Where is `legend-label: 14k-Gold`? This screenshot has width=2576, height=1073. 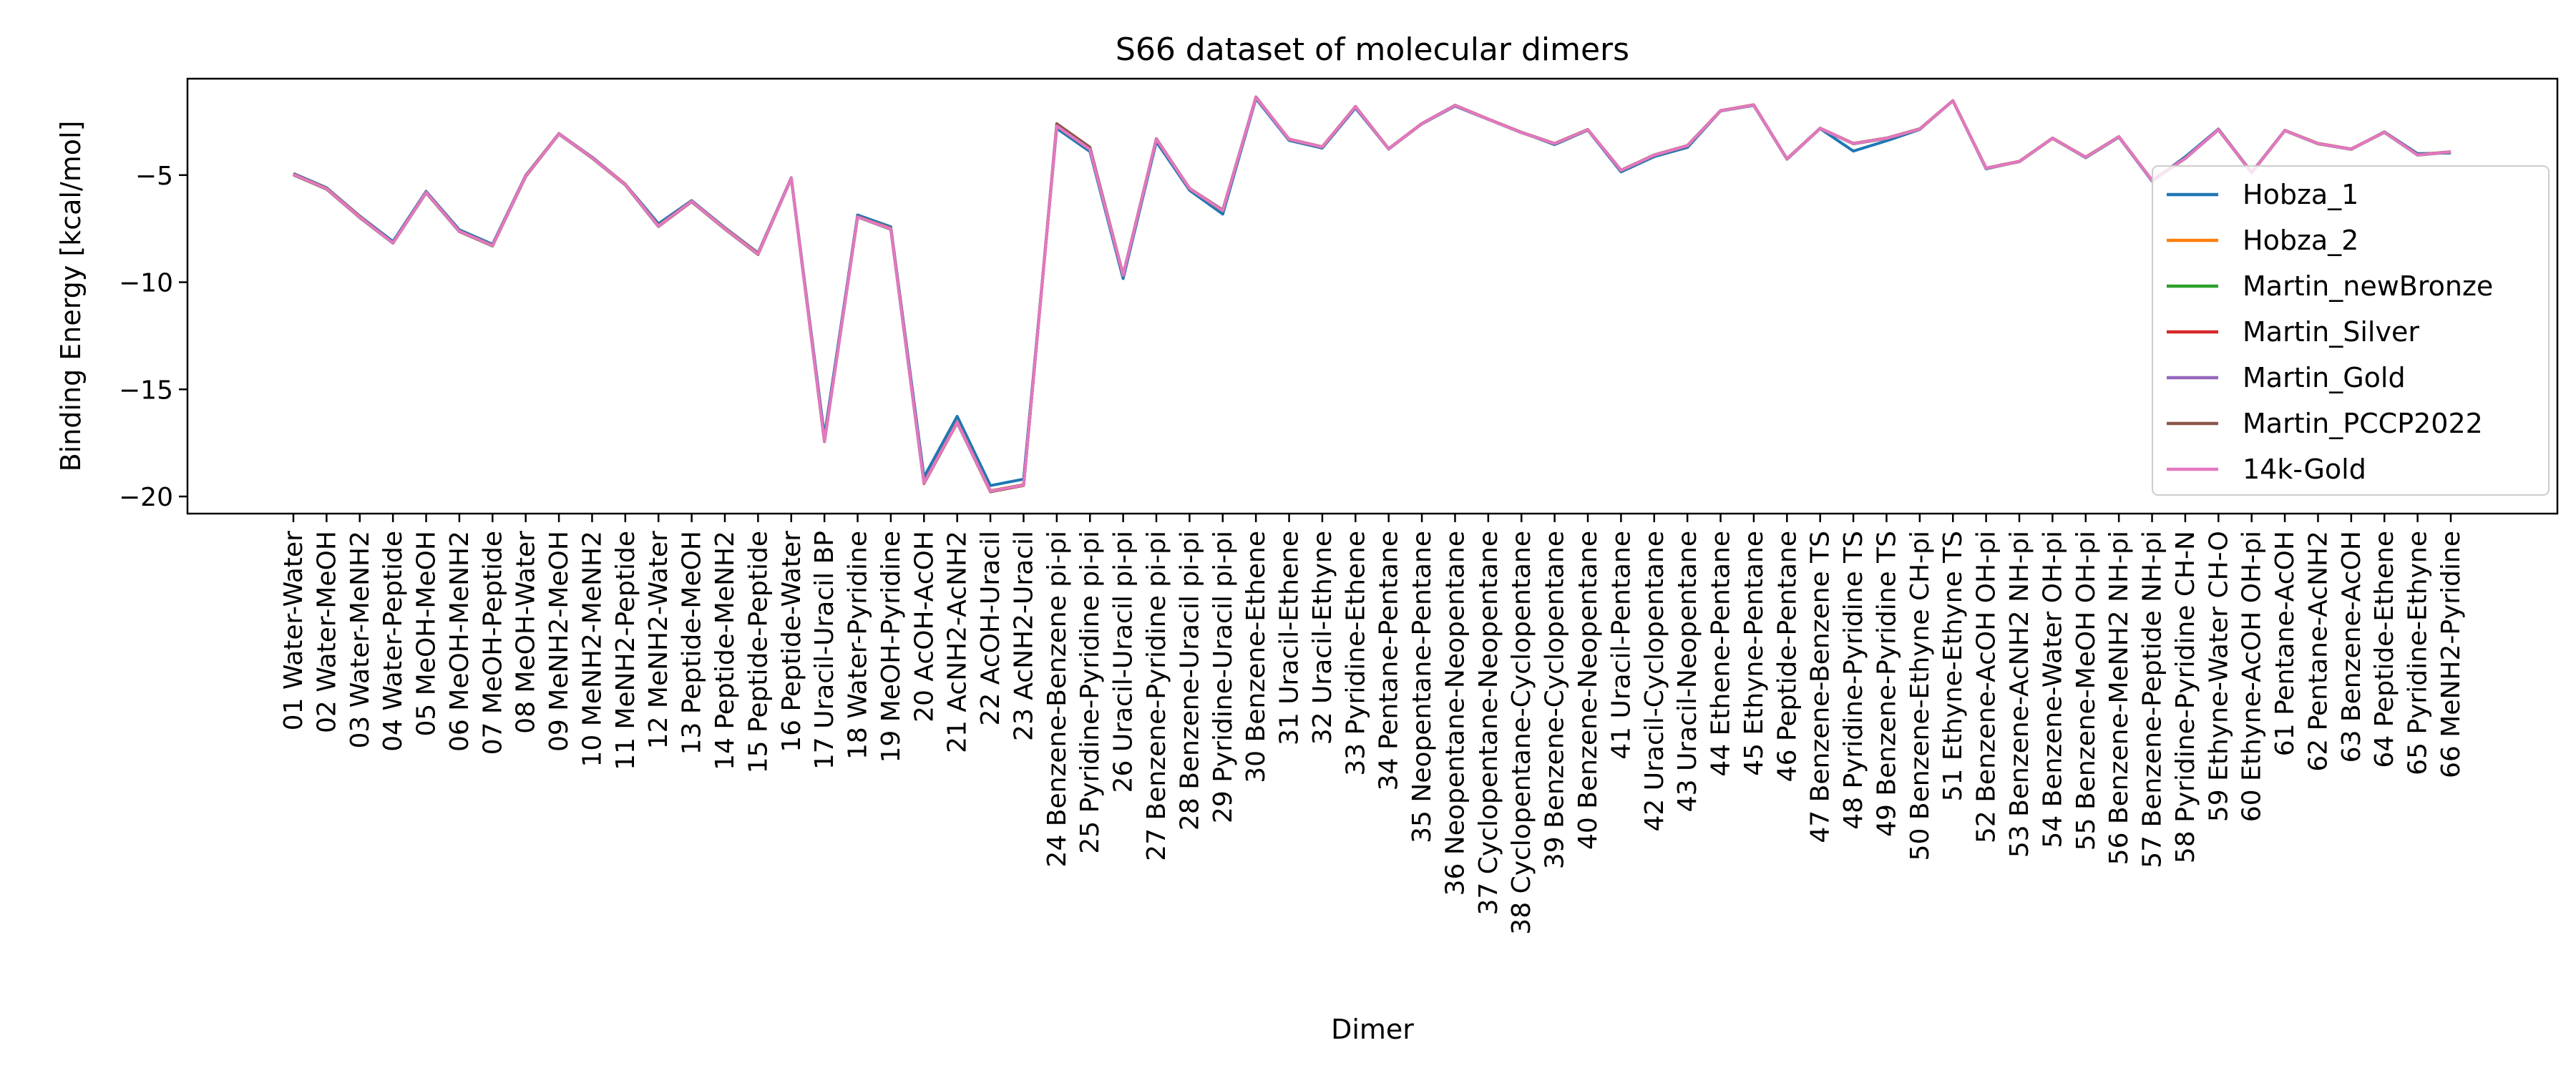
legend-label: 14k-Gold is located at coordinates (2304, 470).